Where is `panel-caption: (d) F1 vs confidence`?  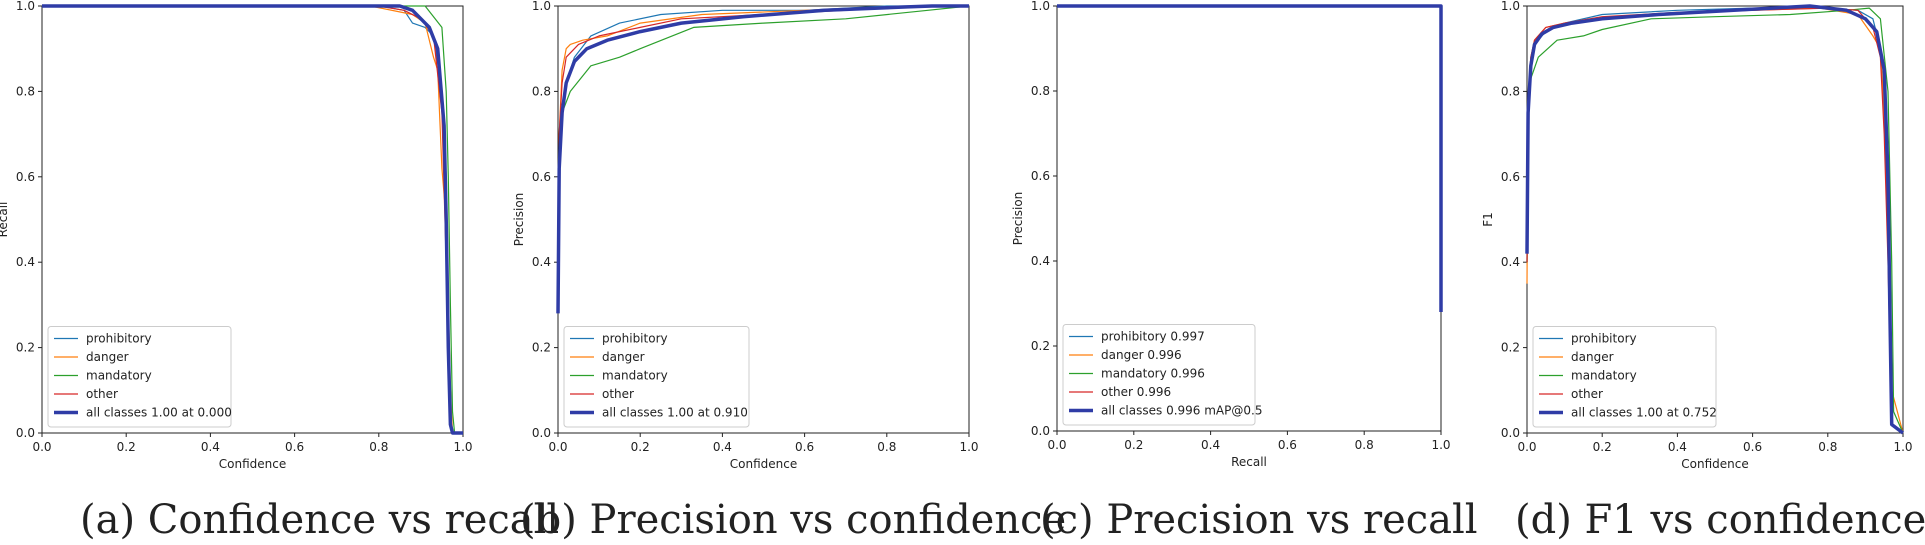
panel-caption: (d) F1 vs confidence is located at coordinates (1720, 520).